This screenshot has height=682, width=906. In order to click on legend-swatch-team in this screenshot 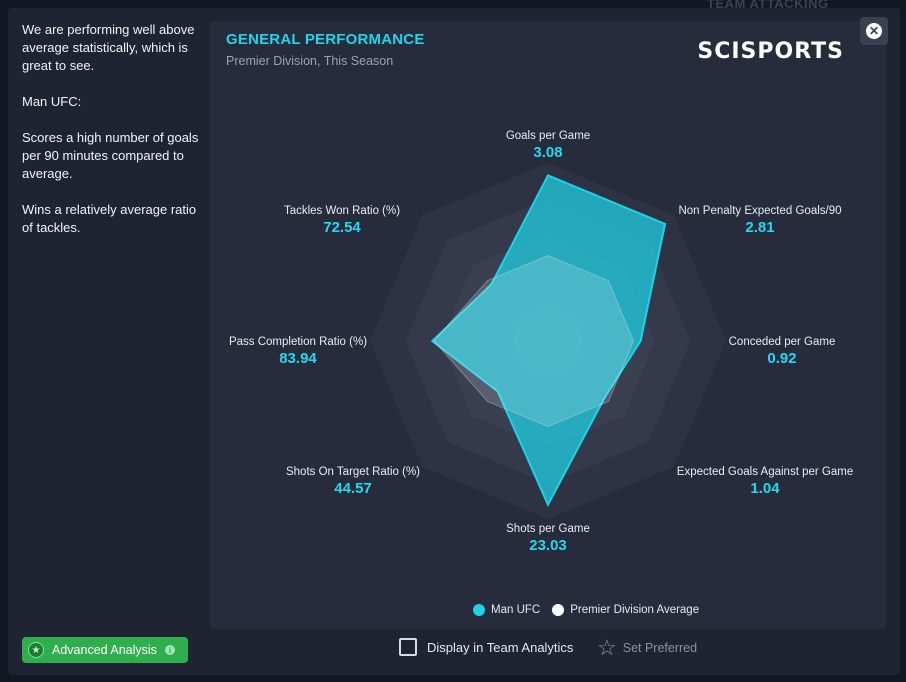, I will do `click(479, 610)`.